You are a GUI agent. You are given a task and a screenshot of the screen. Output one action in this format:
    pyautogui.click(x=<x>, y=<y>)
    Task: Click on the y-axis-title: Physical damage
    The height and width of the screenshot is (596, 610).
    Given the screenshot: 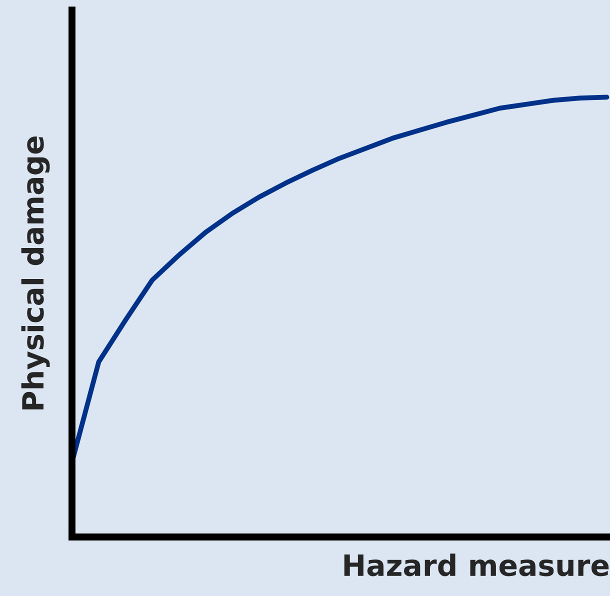 What is the action you would take?
    pyautogui.click(x=35, y=273)
    